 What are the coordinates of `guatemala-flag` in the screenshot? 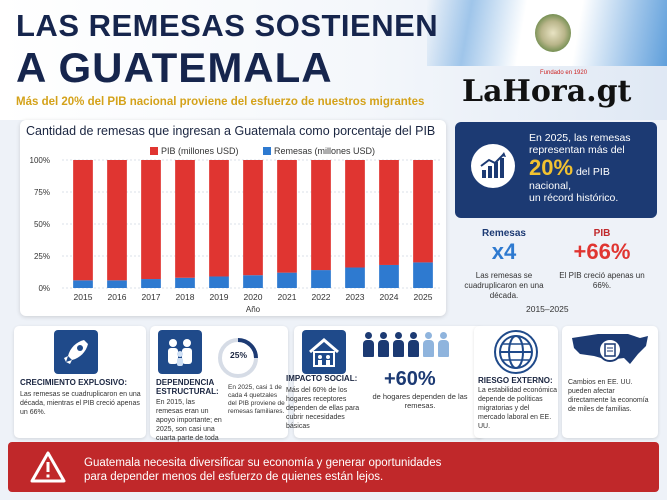 It's located at (547, 33).